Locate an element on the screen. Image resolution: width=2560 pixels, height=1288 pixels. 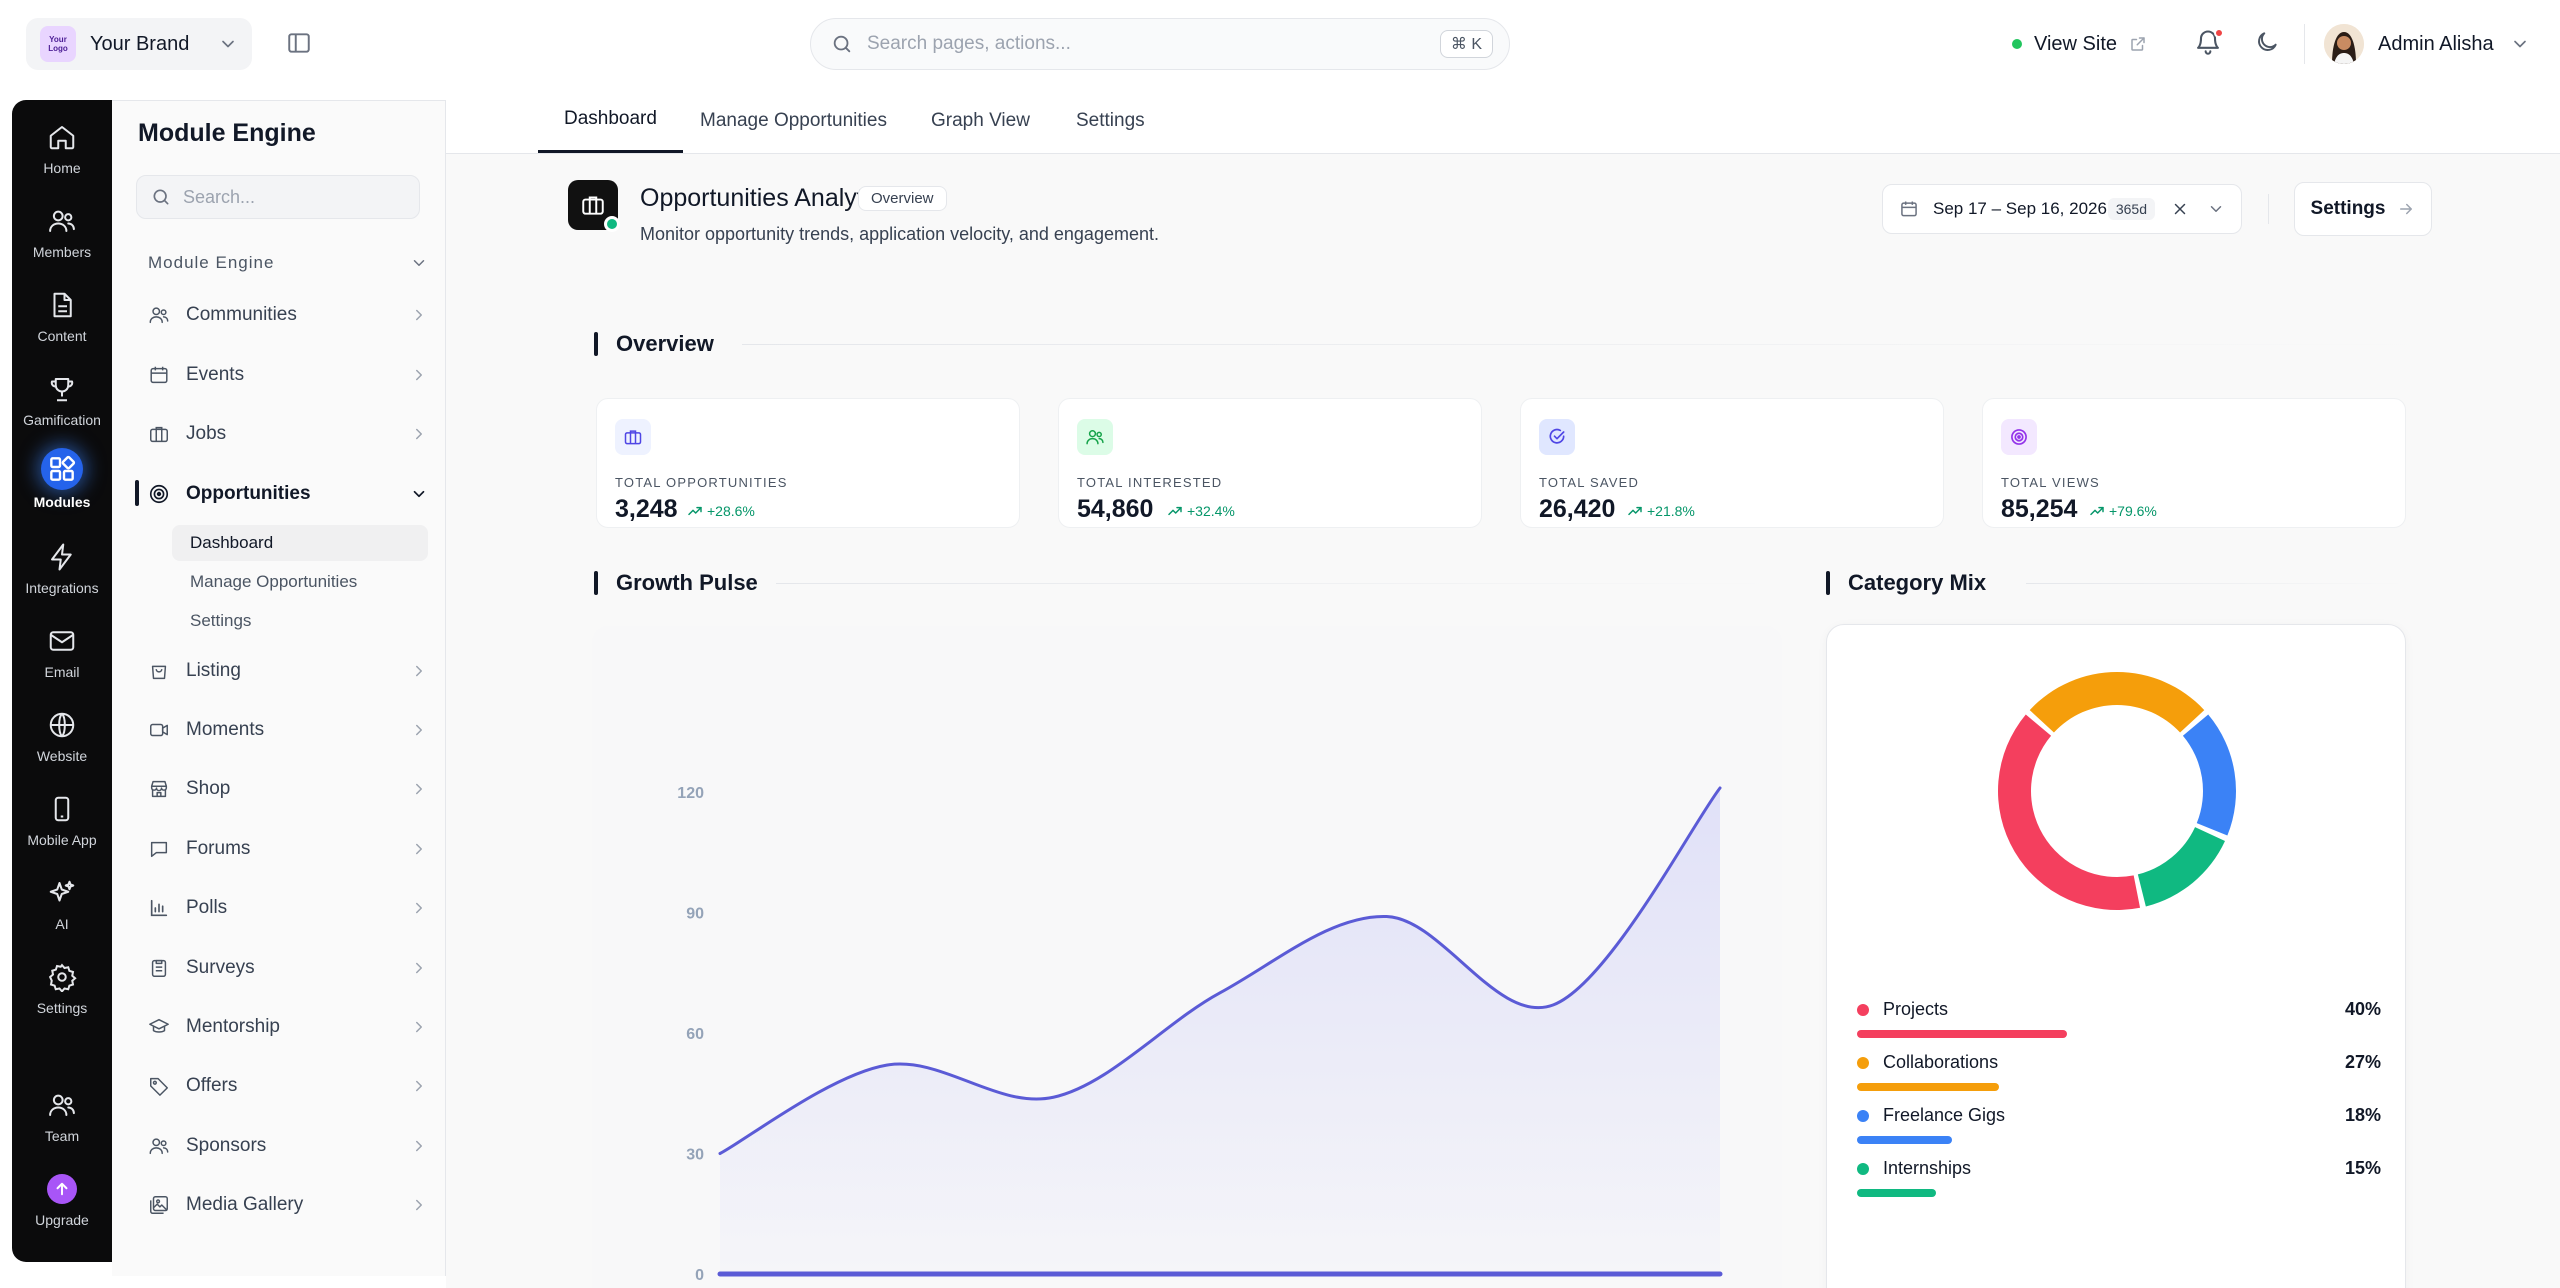
view-site-link: View Site is located at coordinates (2079, 44).